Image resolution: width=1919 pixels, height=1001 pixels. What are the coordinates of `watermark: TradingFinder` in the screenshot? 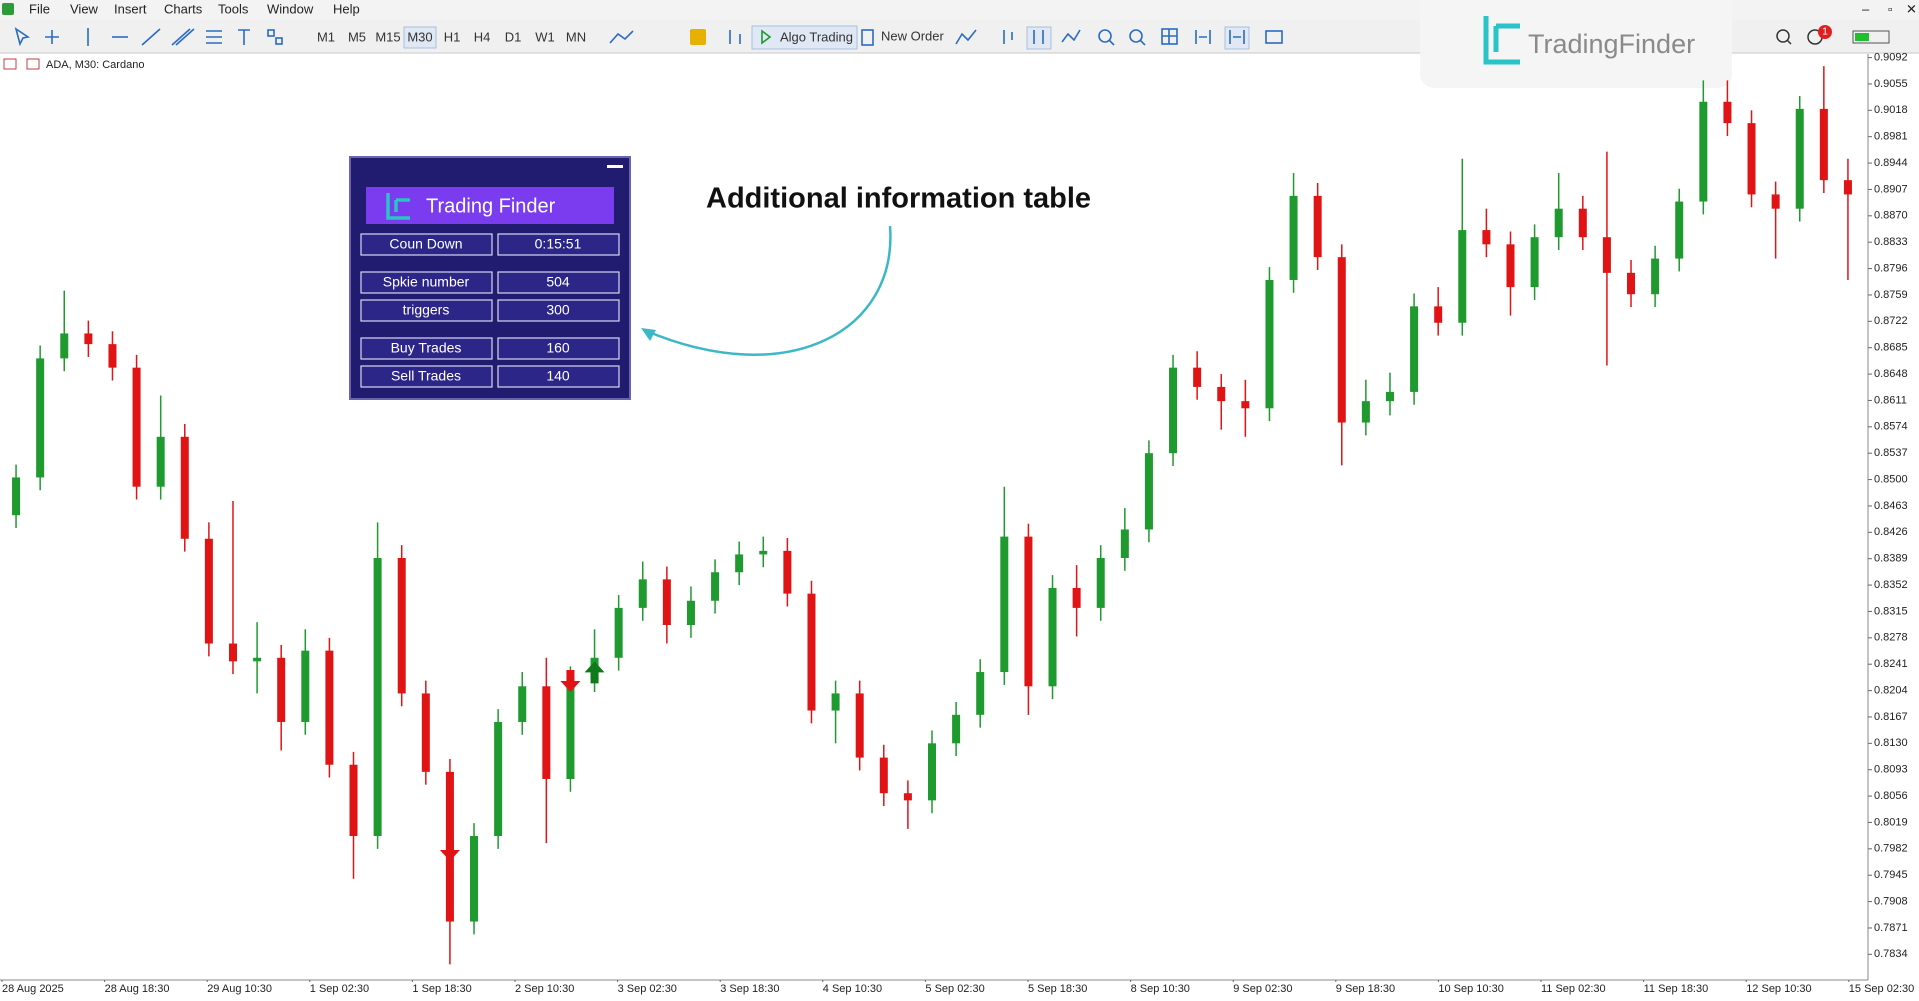 It's located at (1611, 44).